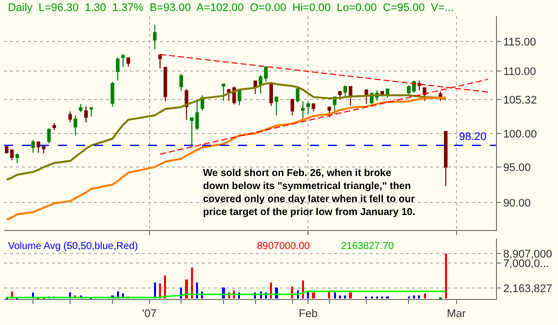 This screenshot has width=558, height=325. I want to click on x-tick-label: '07, so click(149, 314).